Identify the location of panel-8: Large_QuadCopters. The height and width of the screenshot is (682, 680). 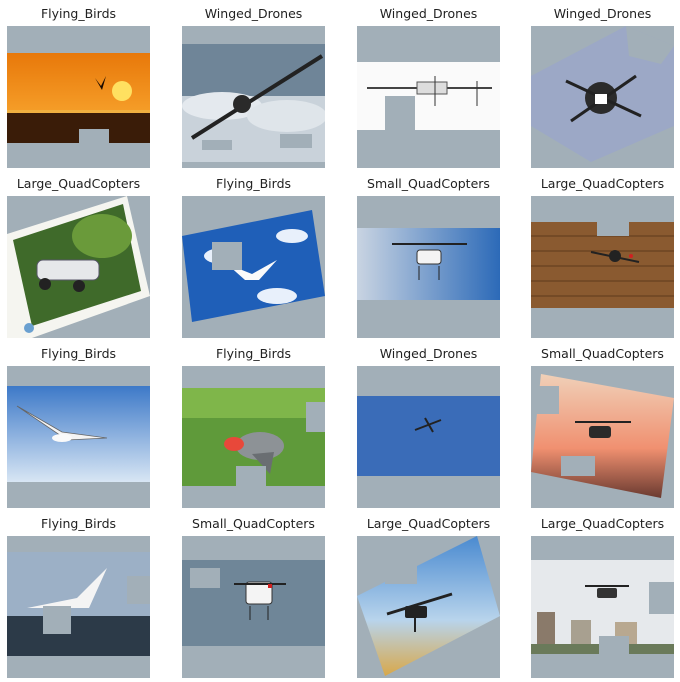
(602, 256).